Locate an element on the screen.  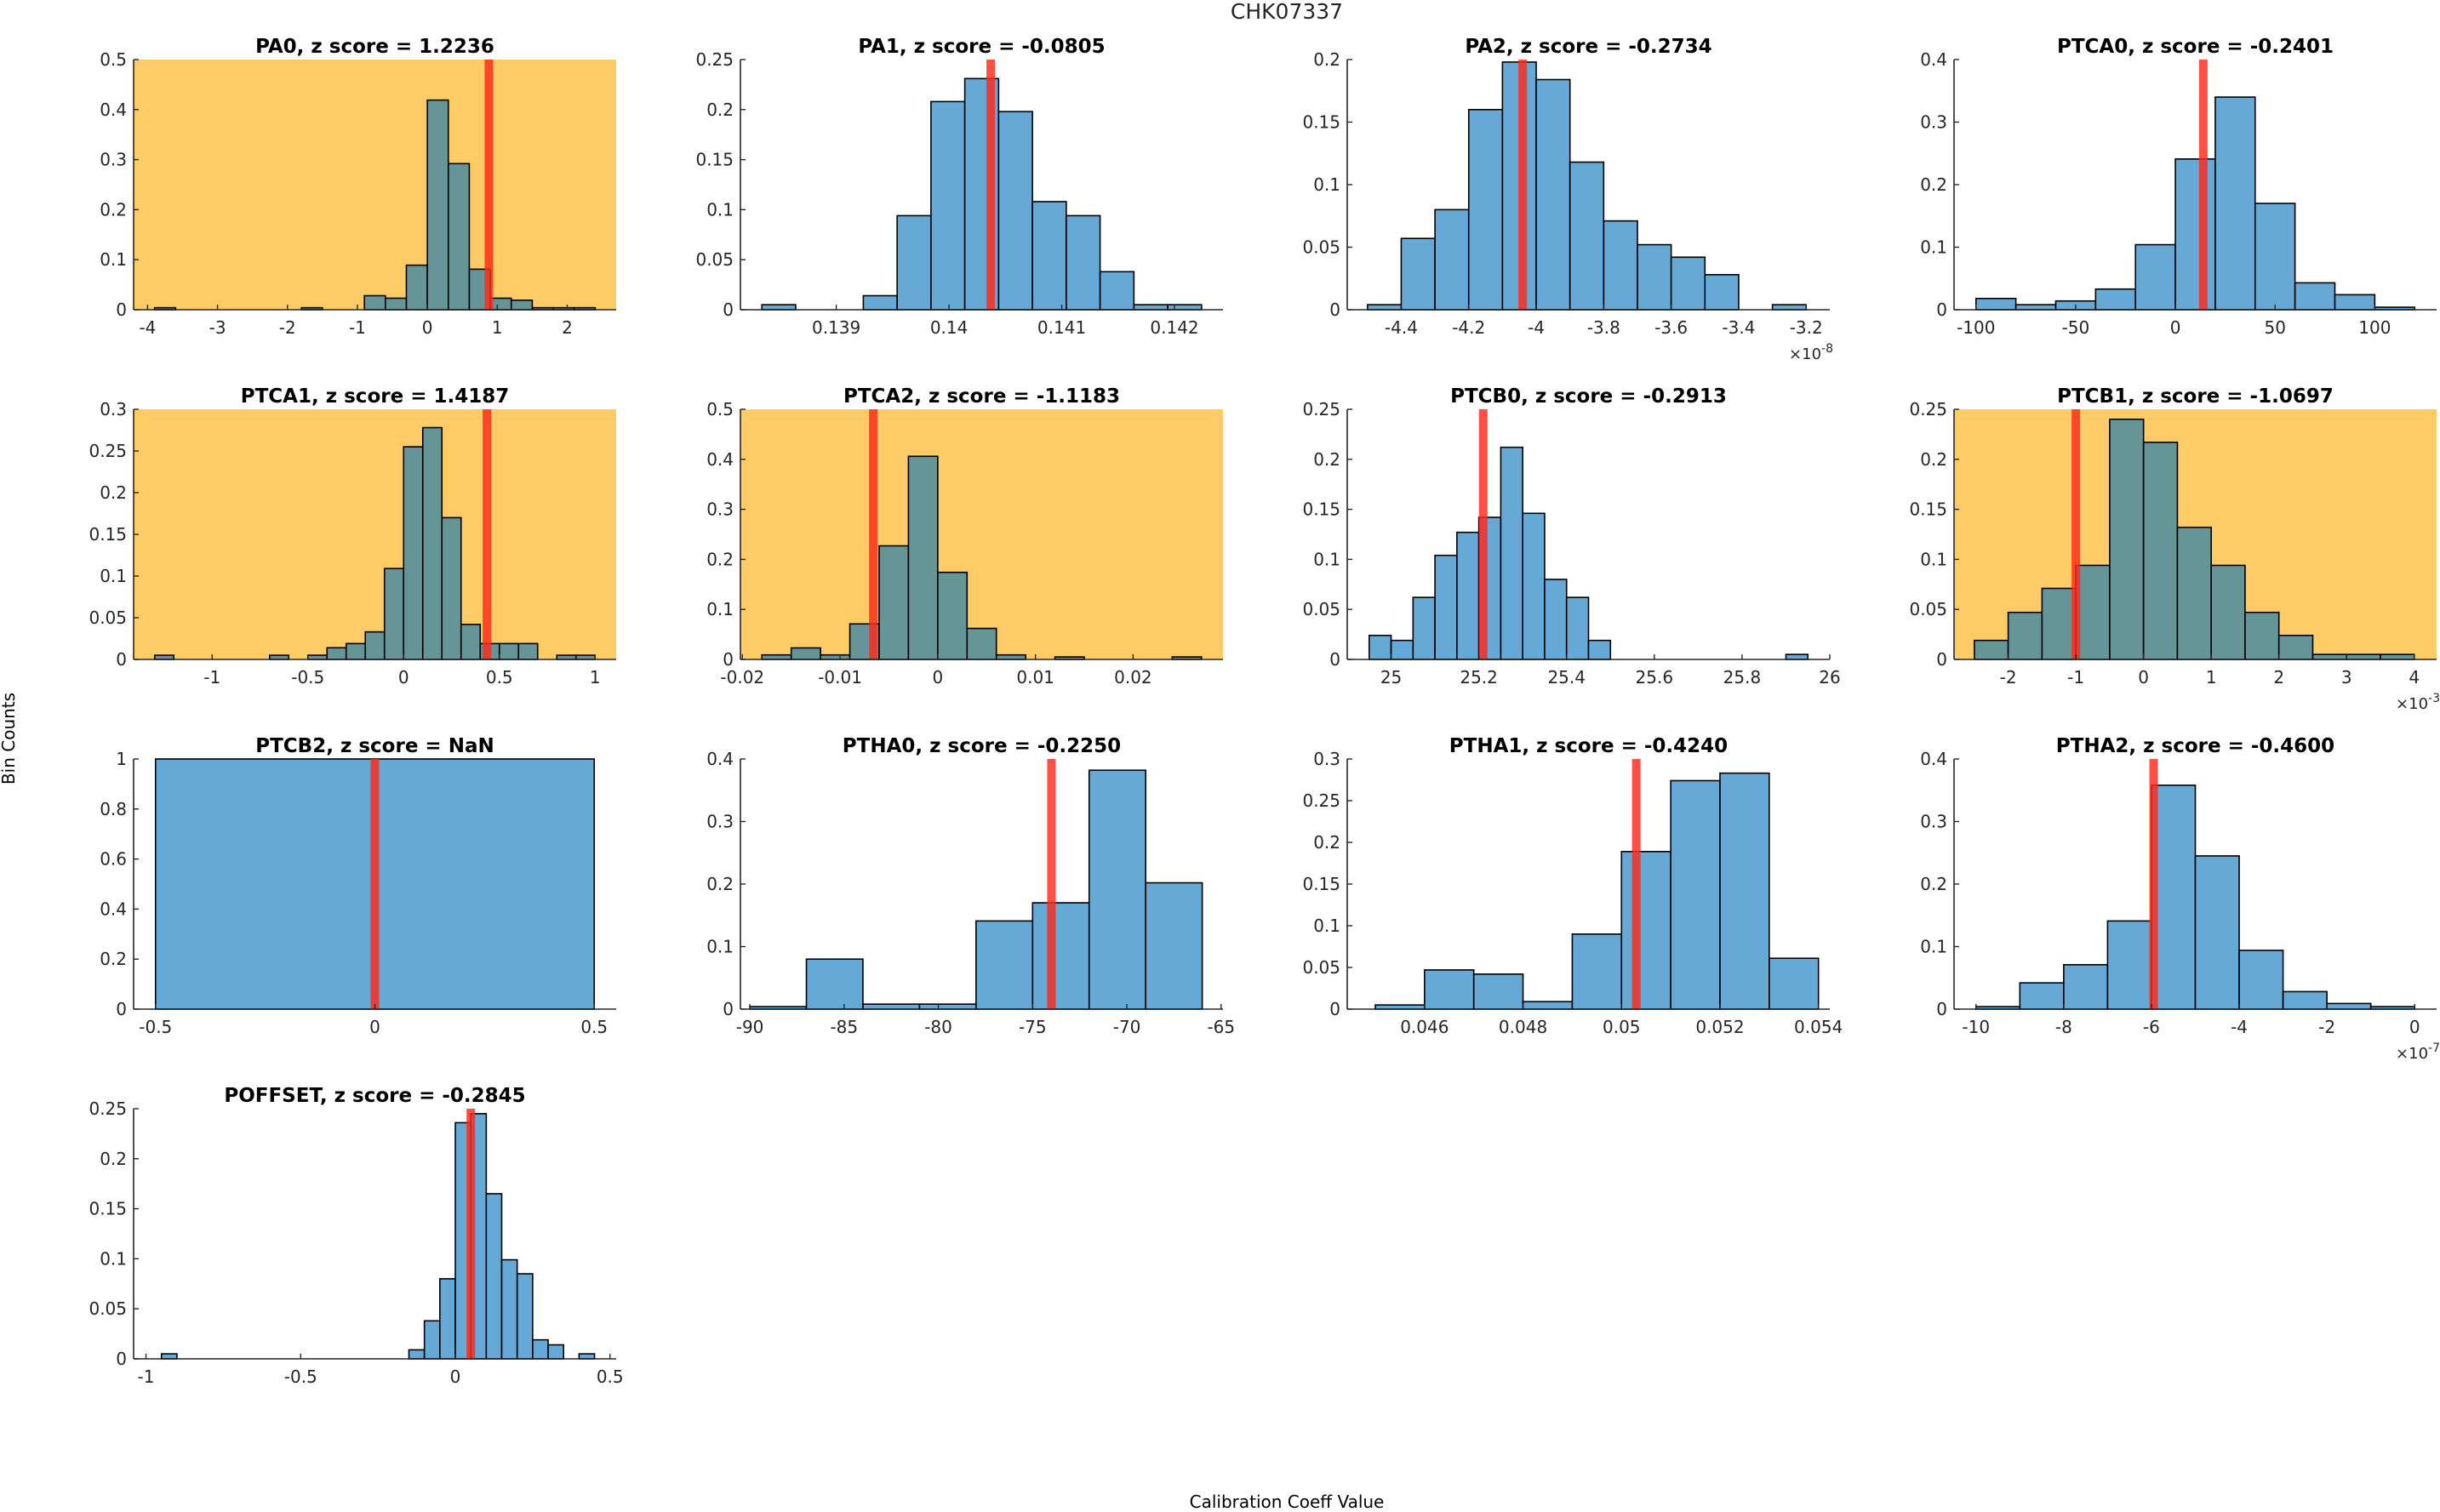
x-tick-label: -3.6 is located at coordinates (1671, 327).